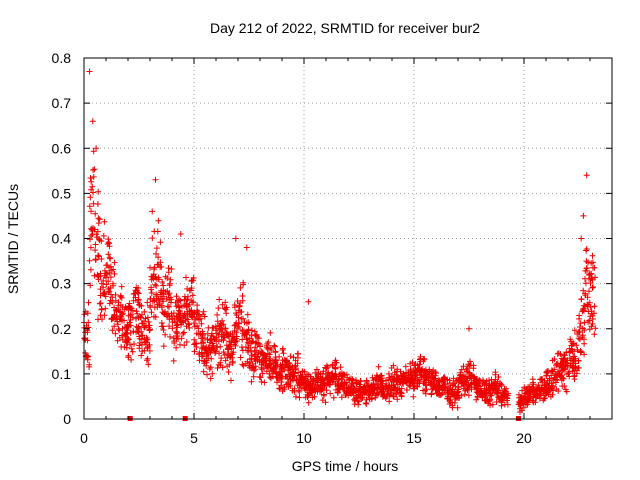 The image size is (640, 480). Describe the element at coordinates (414, 438) in the screenshot. I see `x-tick-label: 15` at that location.